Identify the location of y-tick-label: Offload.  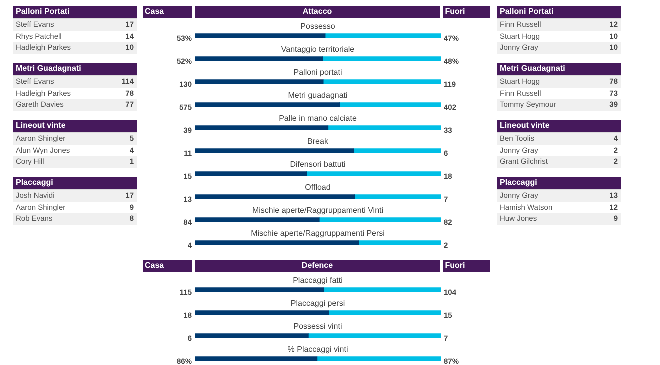
(318, 187).